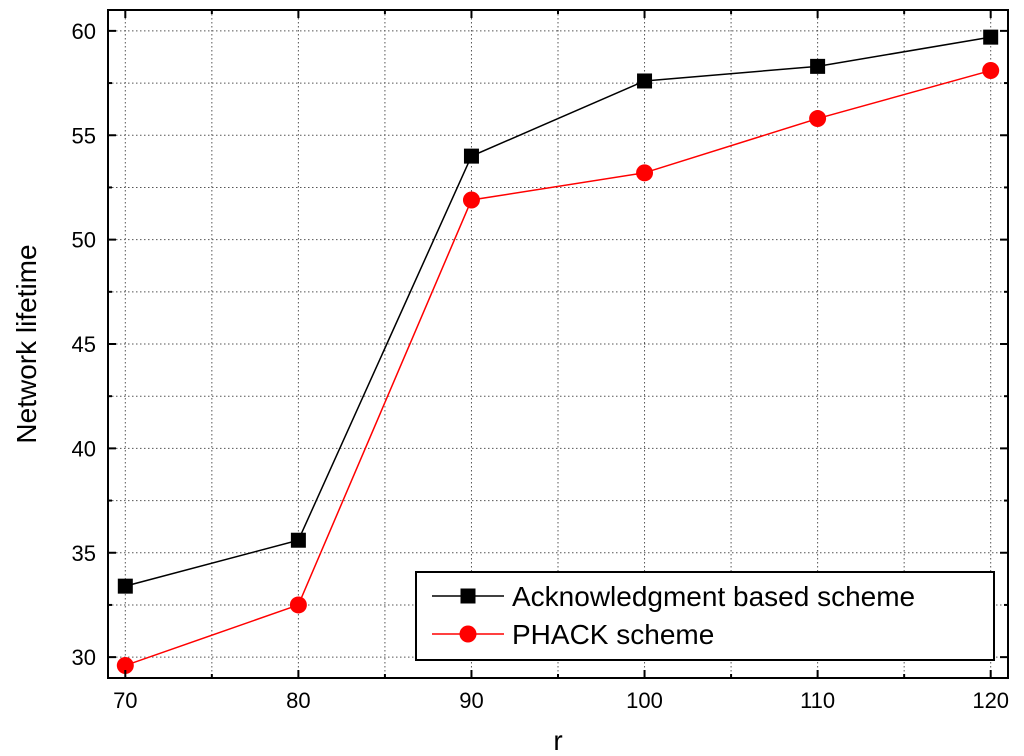  What do you see at coordinates (84, 31) in the screenshot?
I see `y-tick-label: 60` at bounding box center [84, 31].